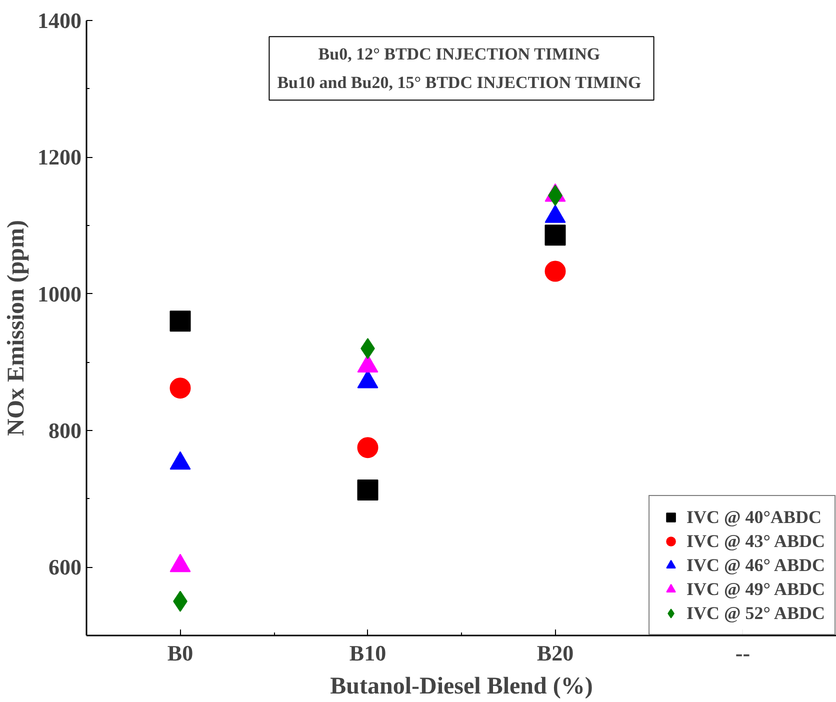 The width and height of the screenshot is (836, 702). I want to click on annotation: Bu0, 12° BTDC INJECTION TIMING, so click(459, 54).